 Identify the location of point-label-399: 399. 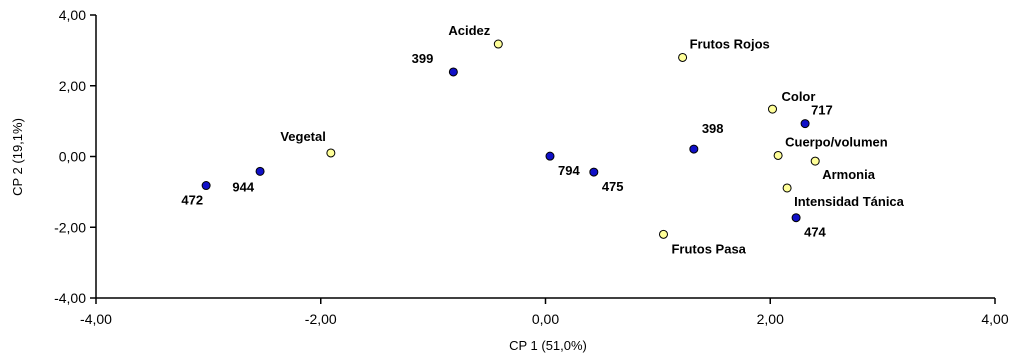
(423, 58).